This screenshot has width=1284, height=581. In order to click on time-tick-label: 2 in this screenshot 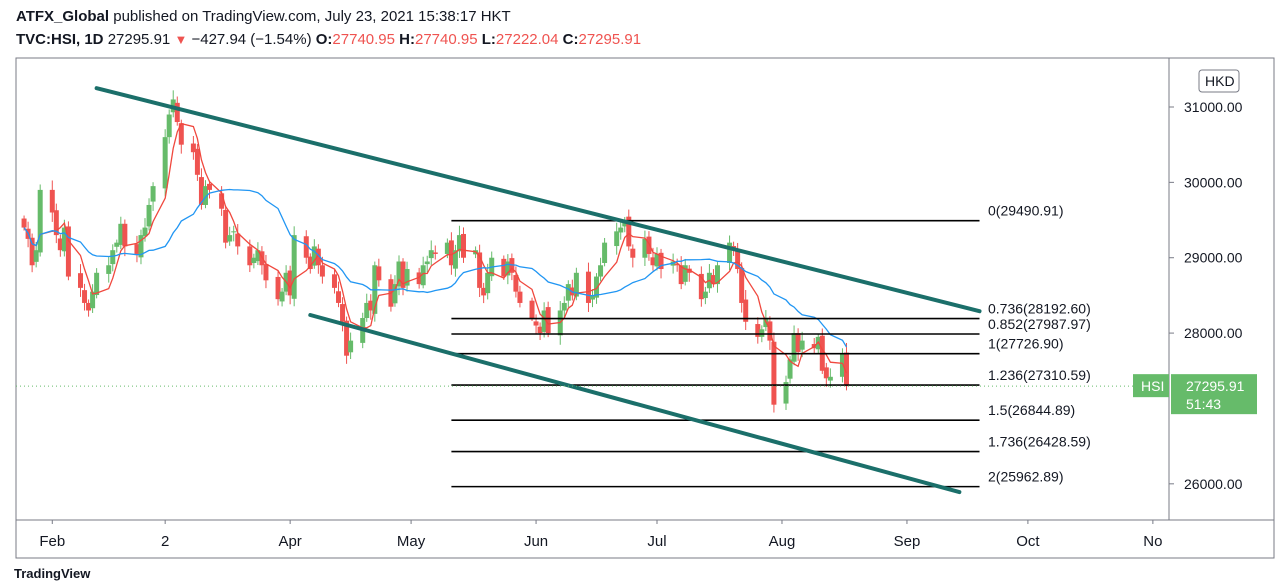, I will do `click(165, 541)`.